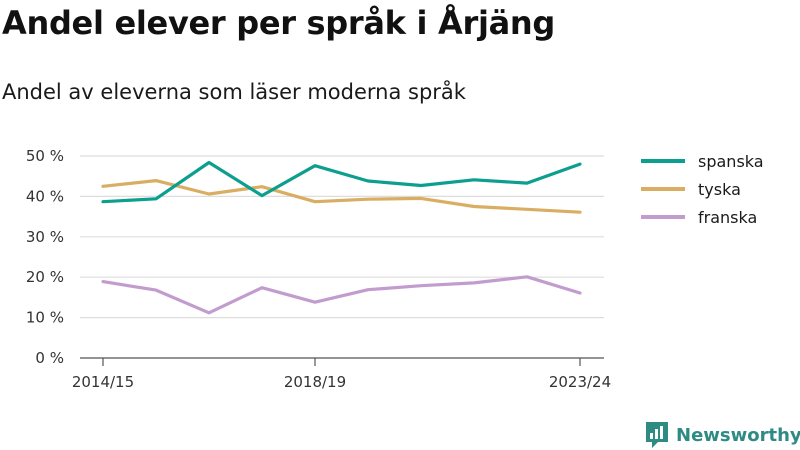 Image resolution: width=800 pixels, height=450 pixels. What do you see at coordinates (580, 382) in the screenshot?
I see `x-tick-label: 2023/24` at bounding box center [580, 382].